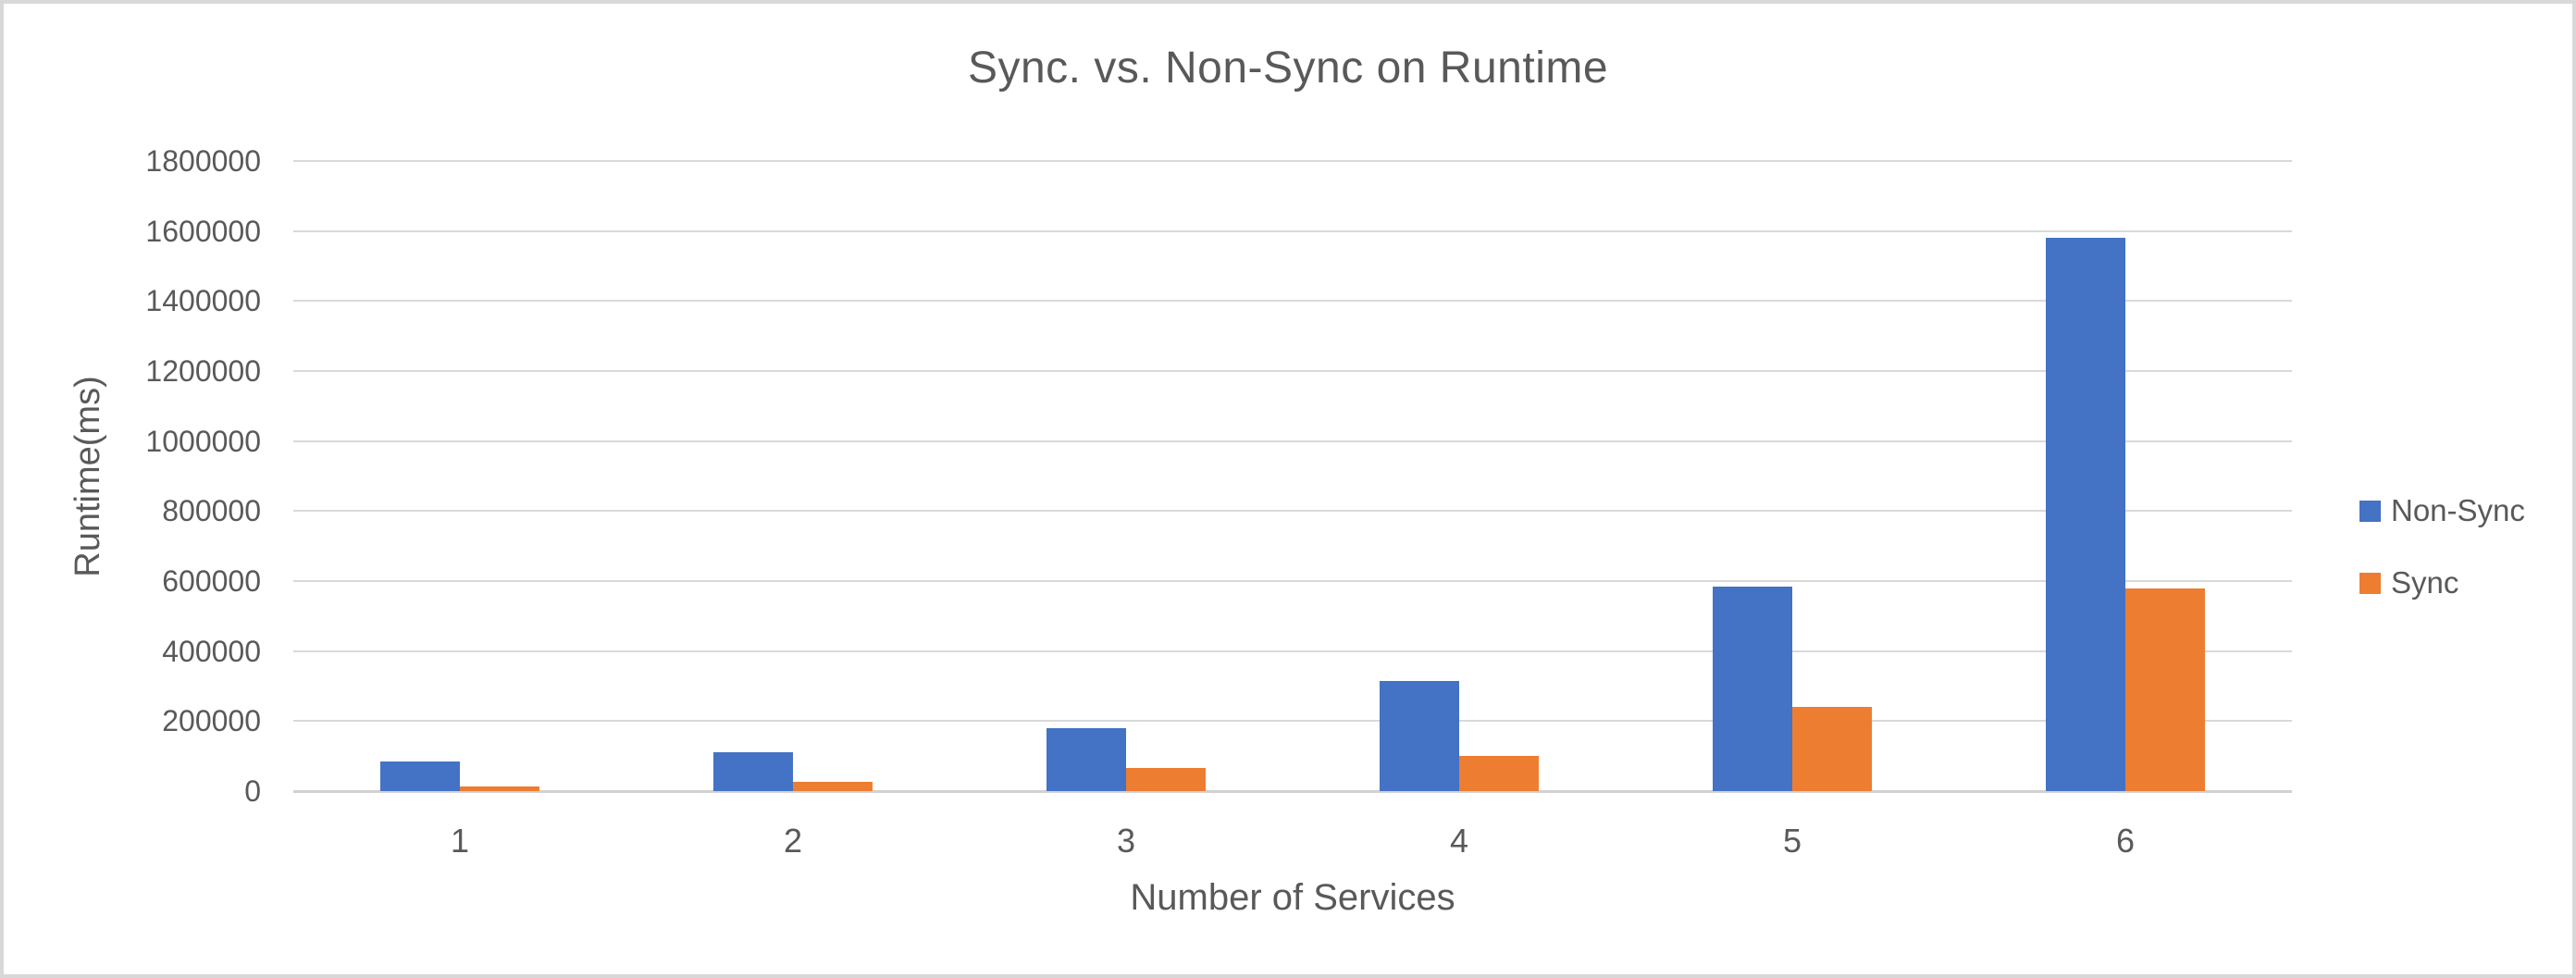  What do you see at coordinates (1288, 68) in the screenshot?
I see `chart-title: Sync. vs. Non-Sync on Runtime` at bounding box center [1288, 68].